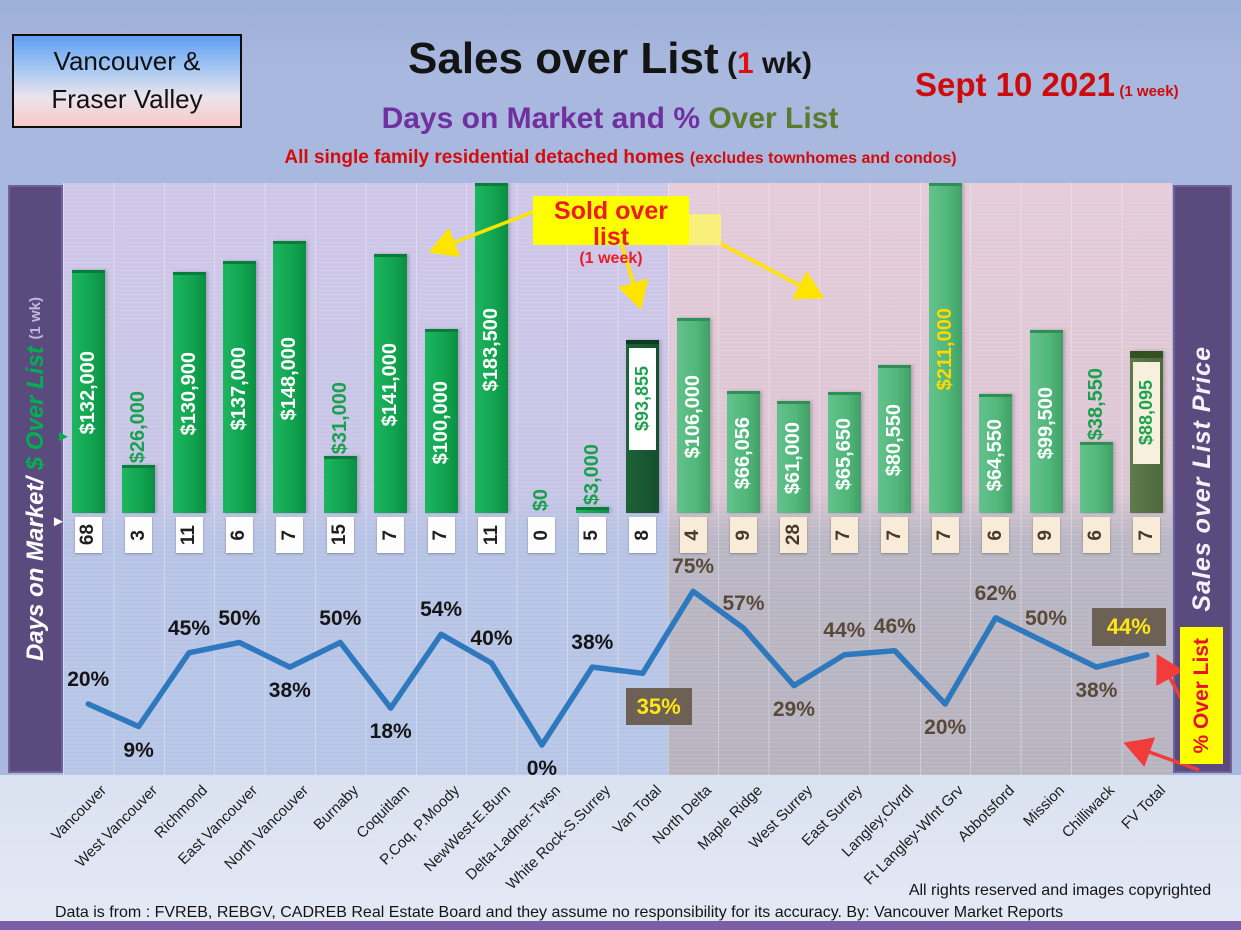 The image size is (1241, 930). Describe the element at coordinates (390, 732) in the screenshot. I see `line-point-label: 18%` at that location.